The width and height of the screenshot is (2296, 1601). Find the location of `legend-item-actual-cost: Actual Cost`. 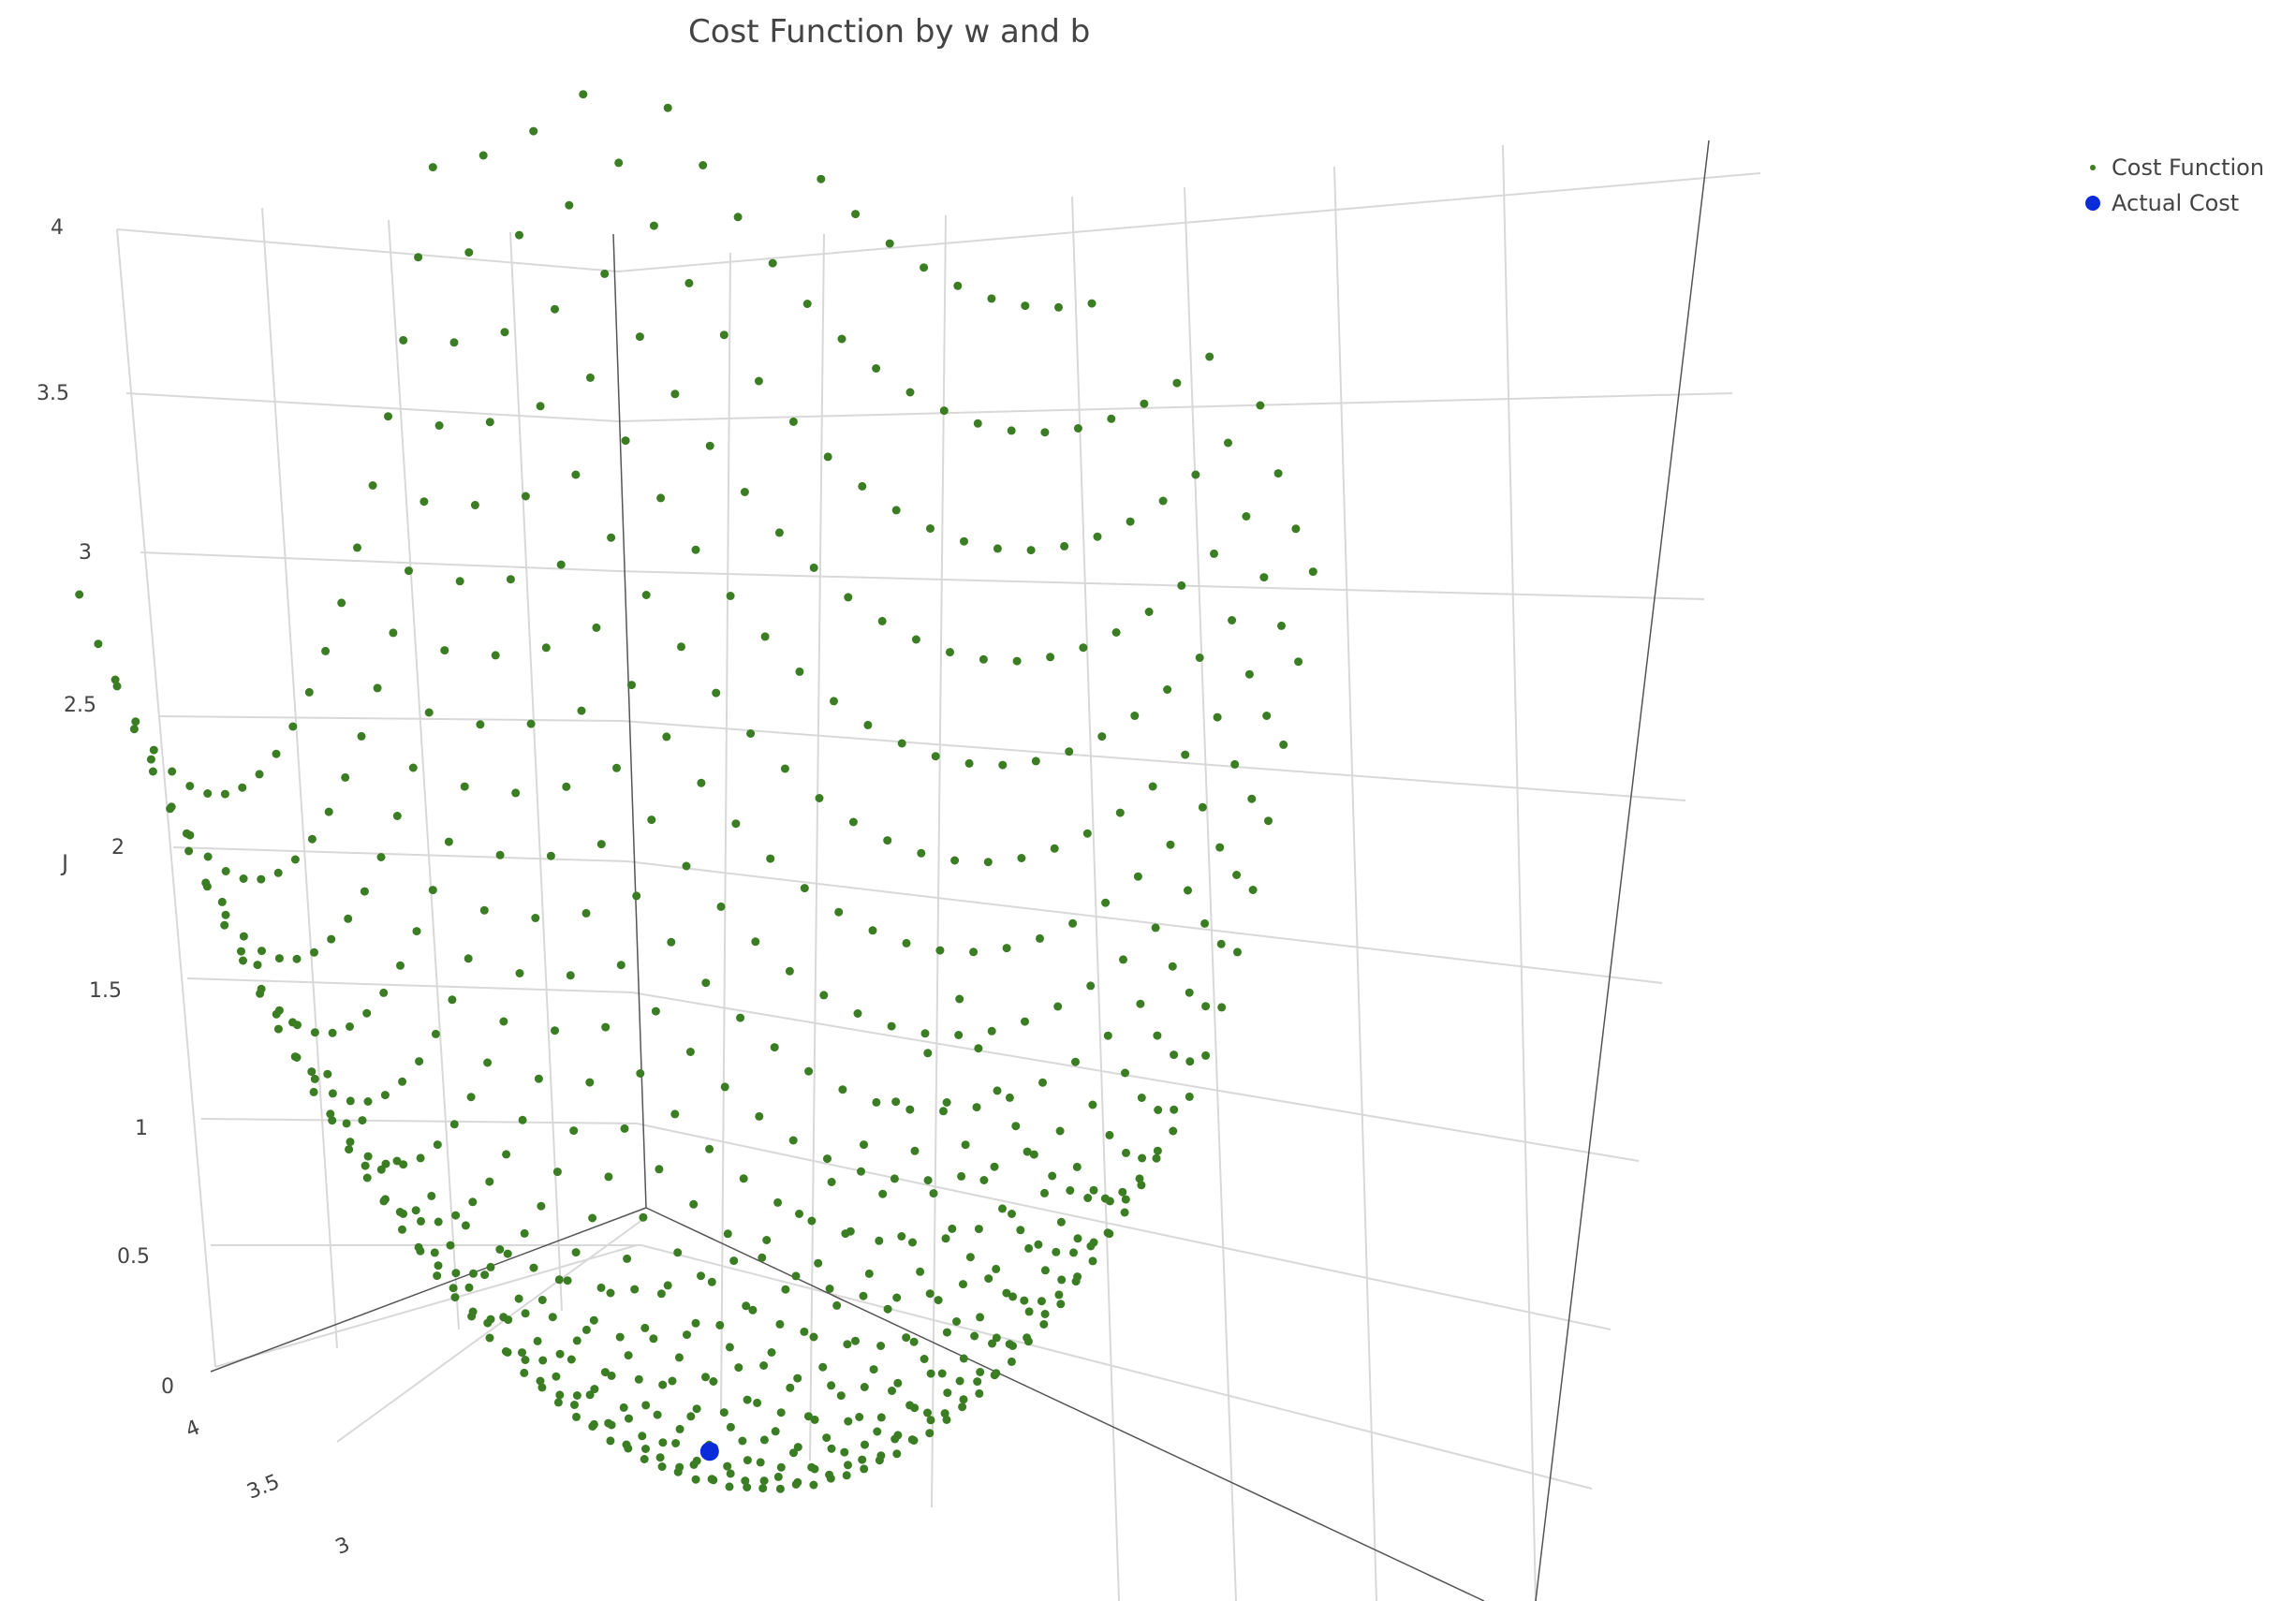

legend-item-actual-cost: Actual Cost is located at coordinates (2169, 203).